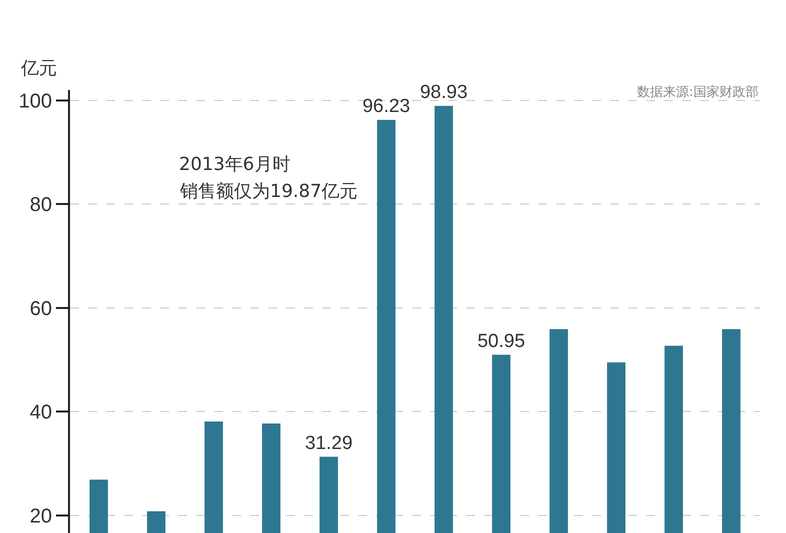 The height and width of the screenshot is (533, 786). I want to click on y-axis-title: 亿元, so click(38, 68).